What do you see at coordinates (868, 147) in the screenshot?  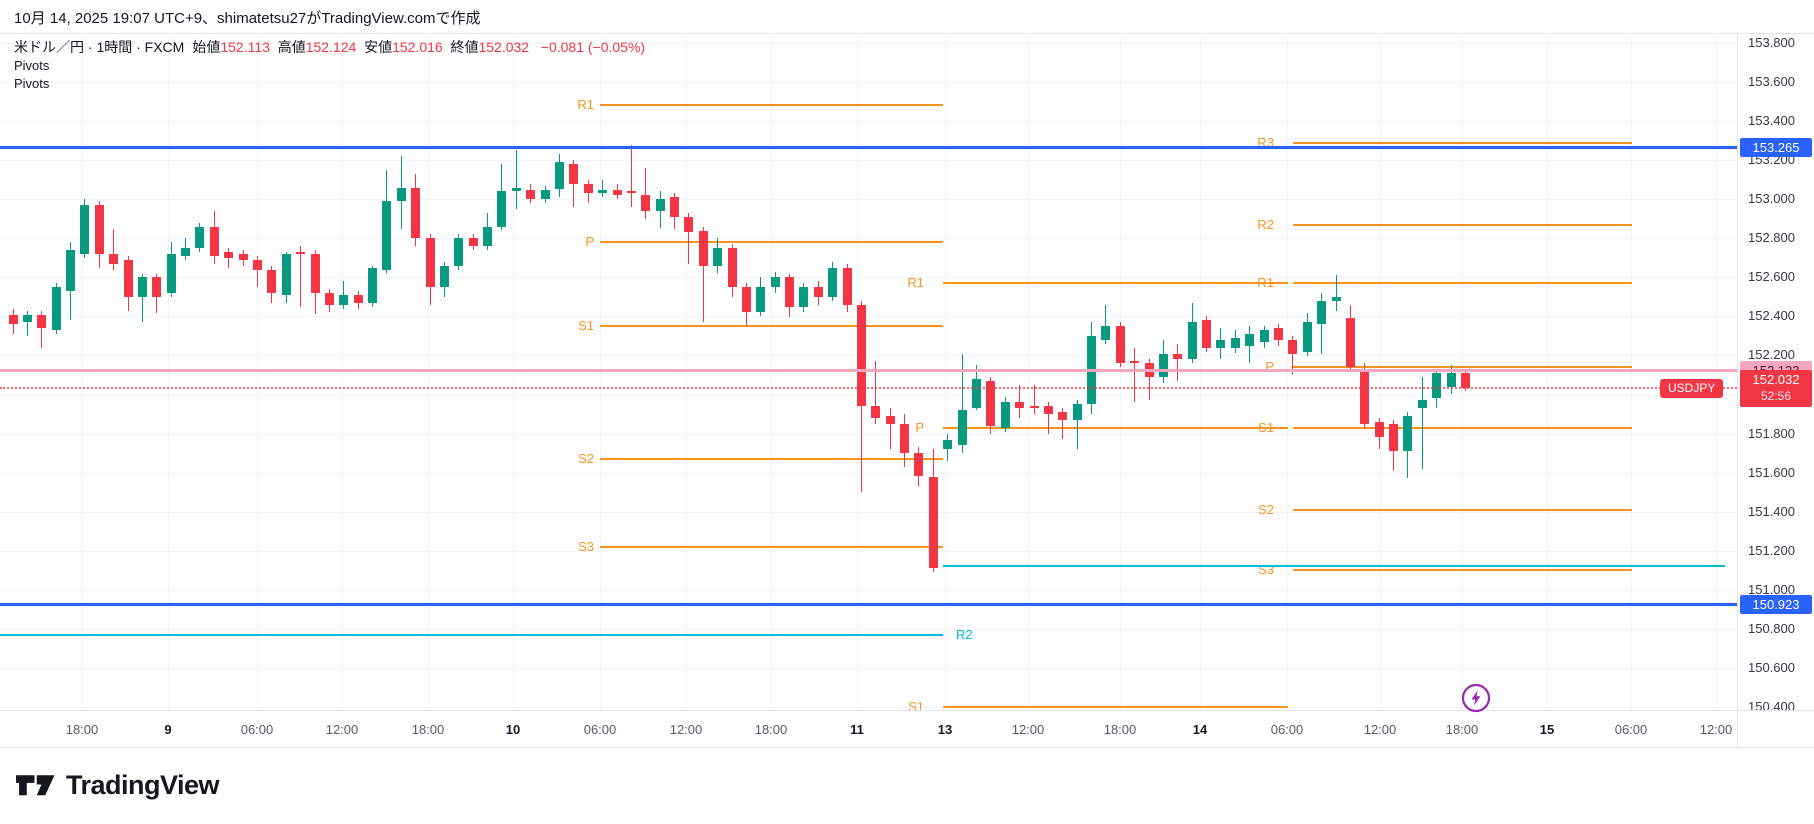 I see `blue-horizontal-line-upper` at bounding box center [868, 147].